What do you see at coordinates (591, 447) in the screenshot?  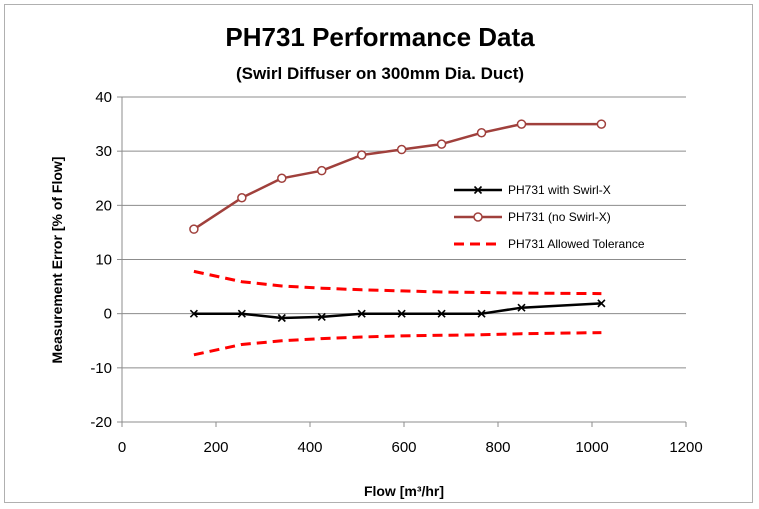 I see `x-tick-label: 1000` at bounding box center [591, 447].